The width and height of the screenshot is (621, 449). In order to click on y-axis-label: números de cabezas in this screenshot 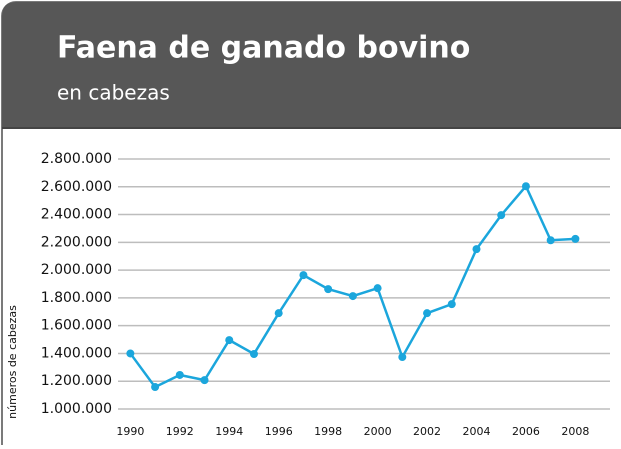, I will do `click(12, 362)`.